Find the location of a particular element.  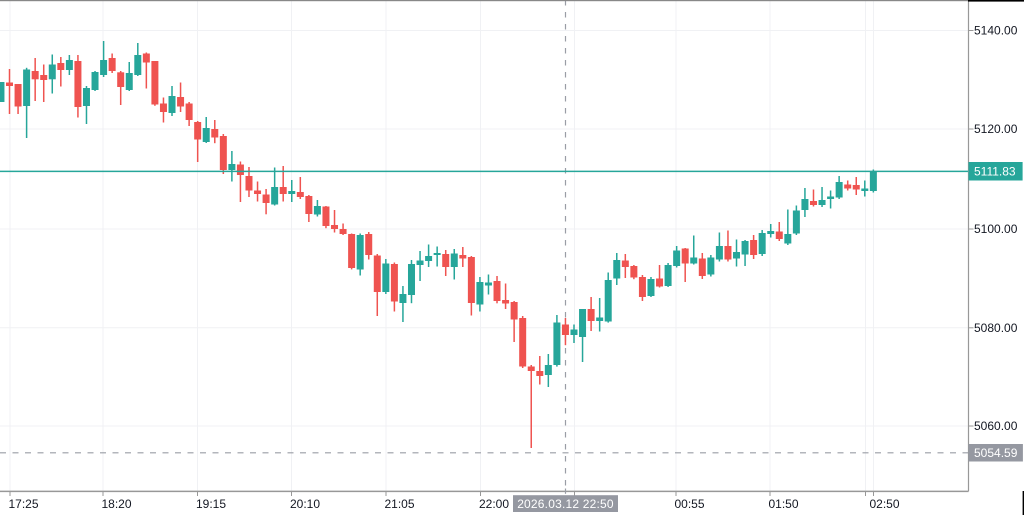

svg-text: 00:55 is located at coordinates (690, 504).